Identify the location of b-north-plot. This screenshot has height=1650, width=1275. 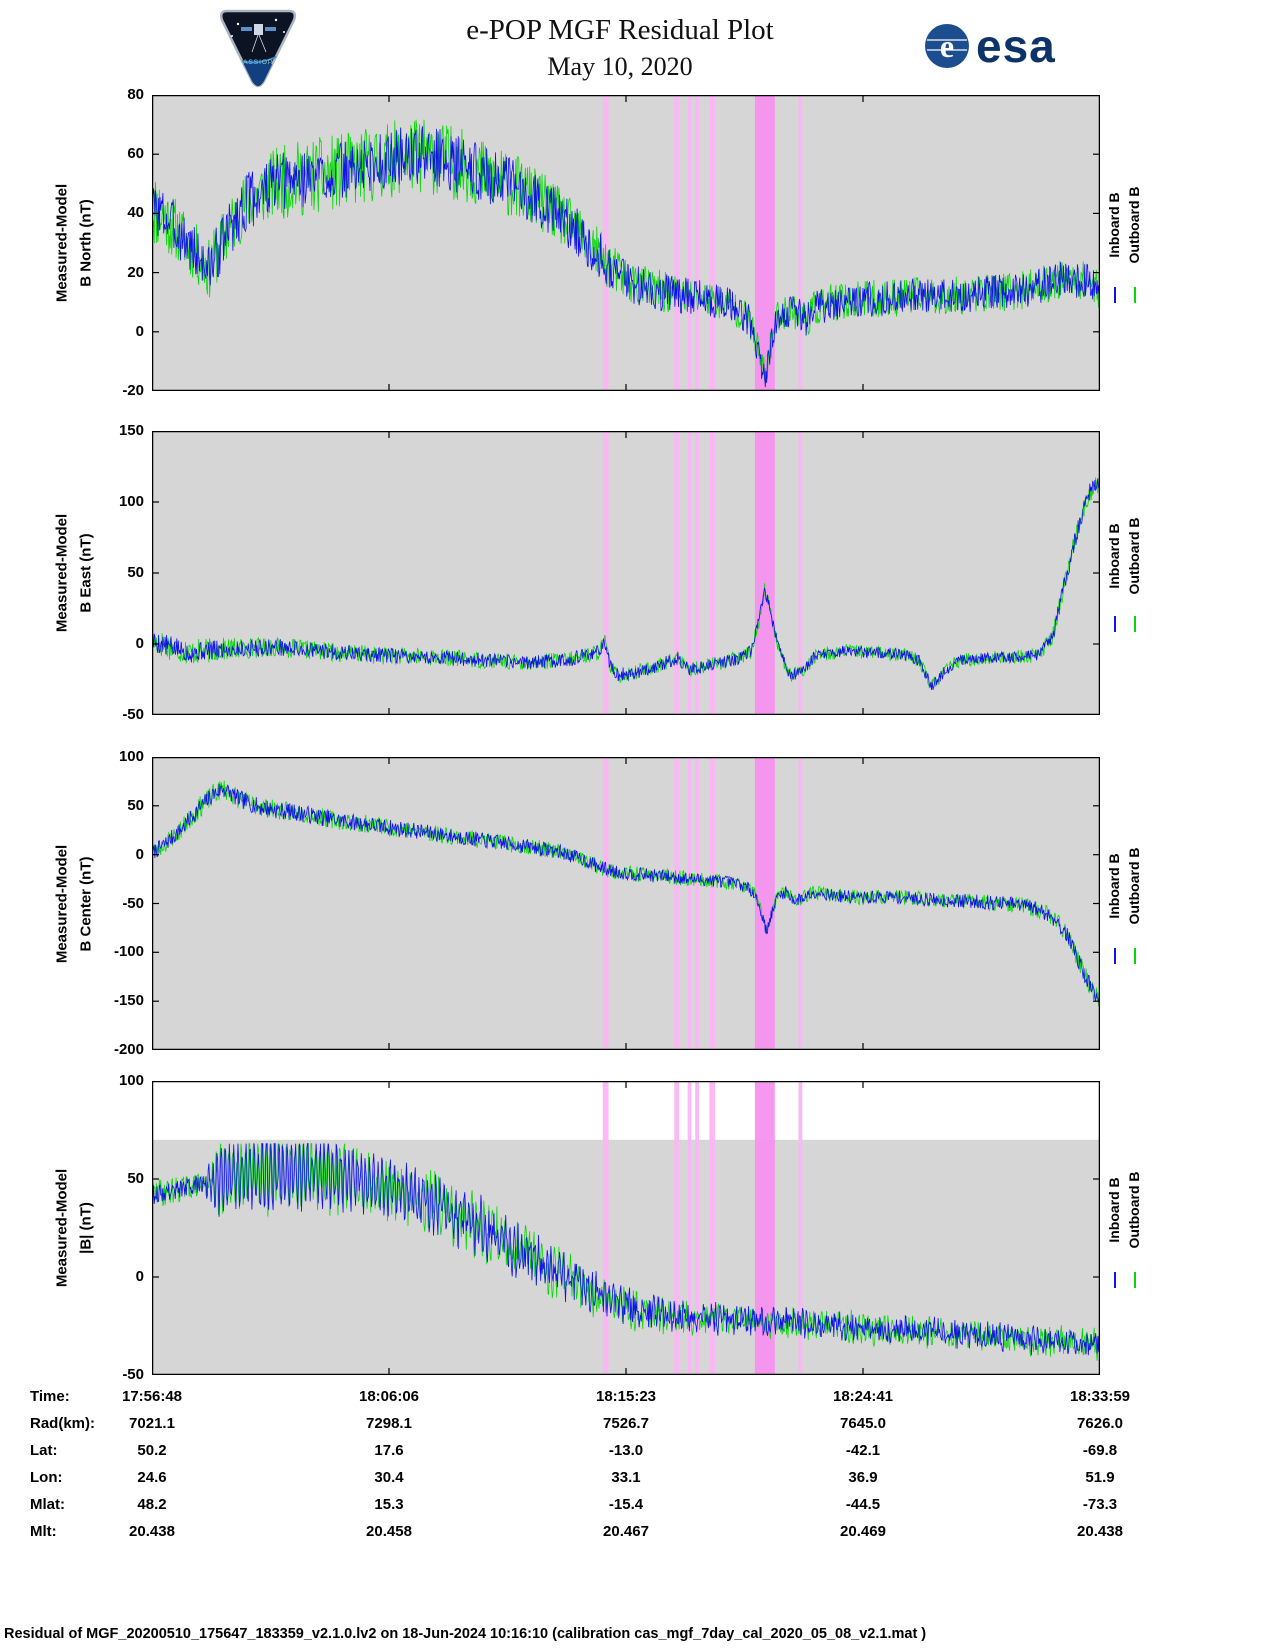
(626, 243).